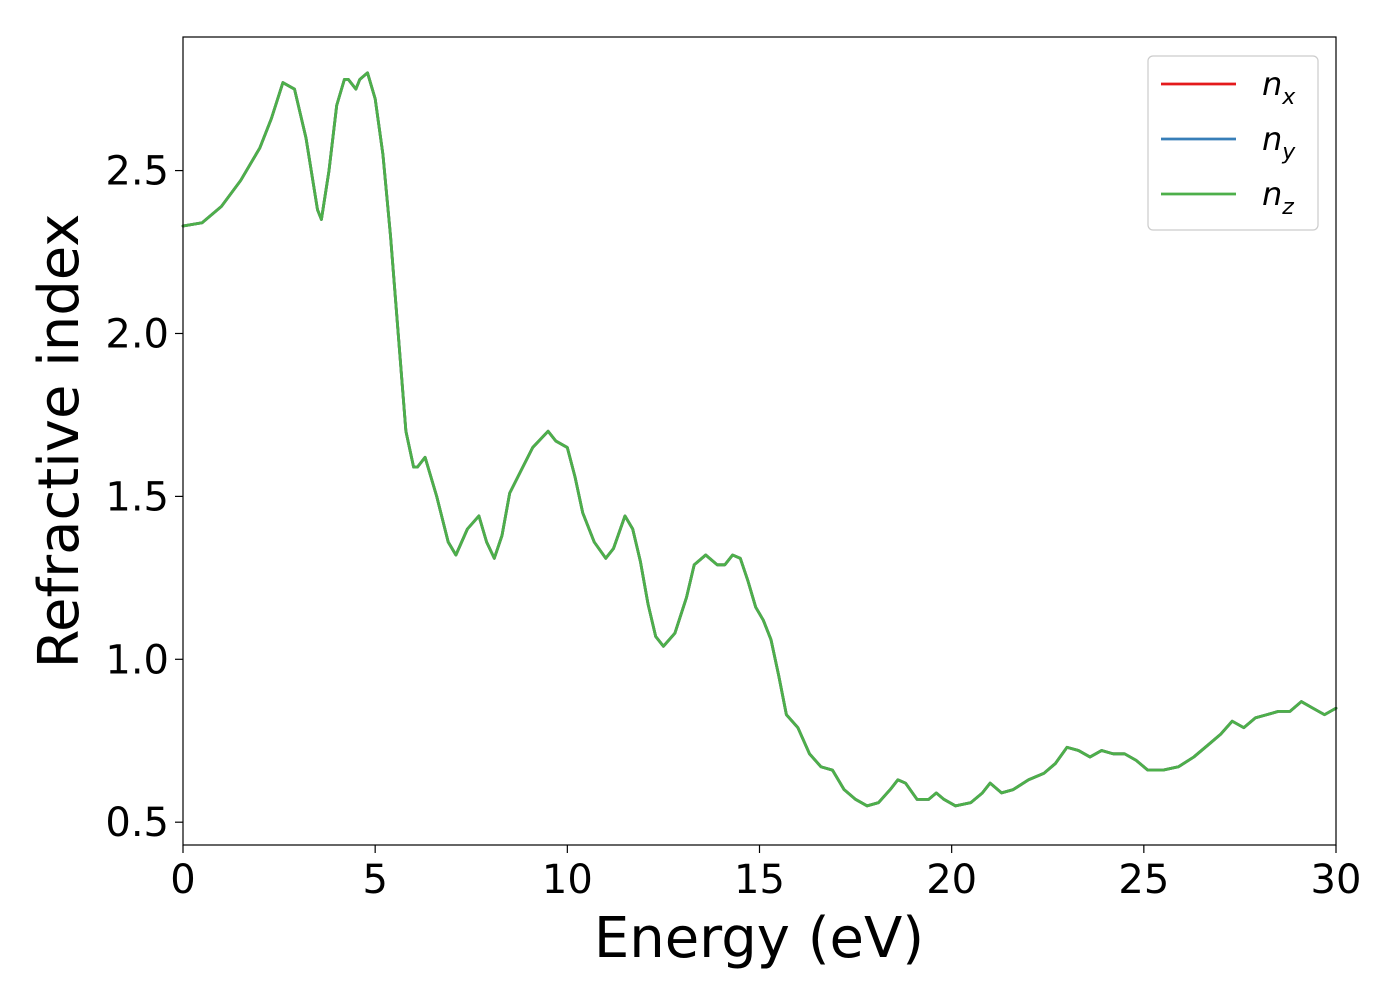  Describe the element at coordinates (759, 880) in the screenshot. I see `x-tick-label: 15` at that location.